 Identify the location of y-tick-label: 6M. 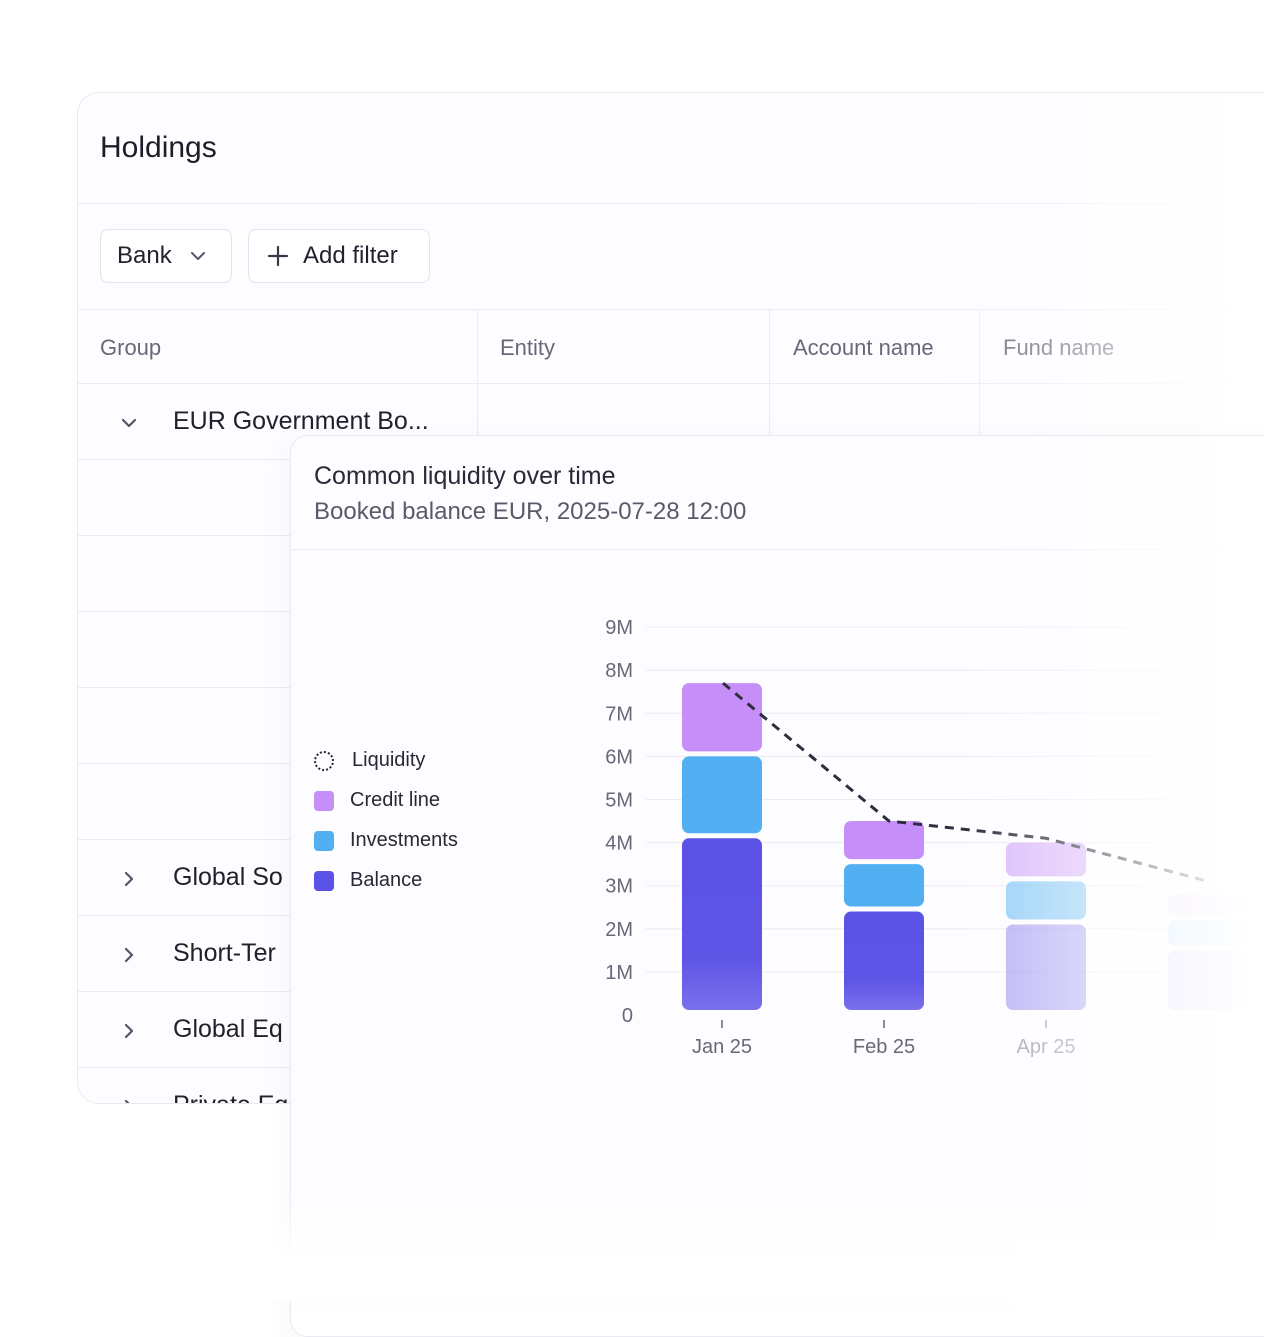
(619, 757).